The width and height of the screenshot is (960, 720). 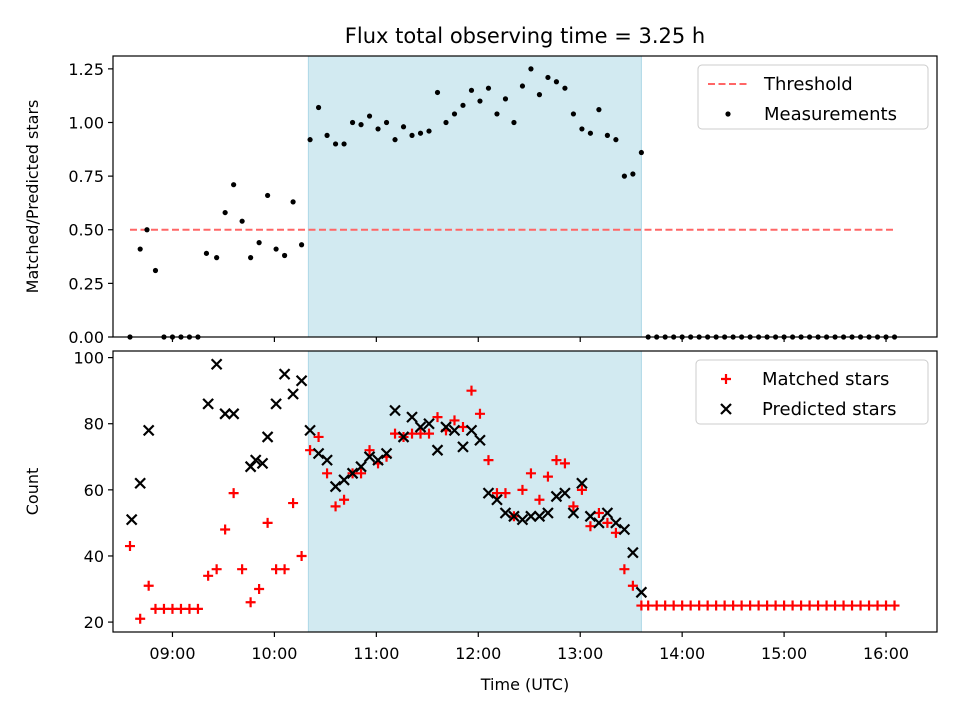 What do you see at coordinates (376, 653) in the screenshot?
I see `x-tick-label: 11:00` at bounding box center [376, 653].